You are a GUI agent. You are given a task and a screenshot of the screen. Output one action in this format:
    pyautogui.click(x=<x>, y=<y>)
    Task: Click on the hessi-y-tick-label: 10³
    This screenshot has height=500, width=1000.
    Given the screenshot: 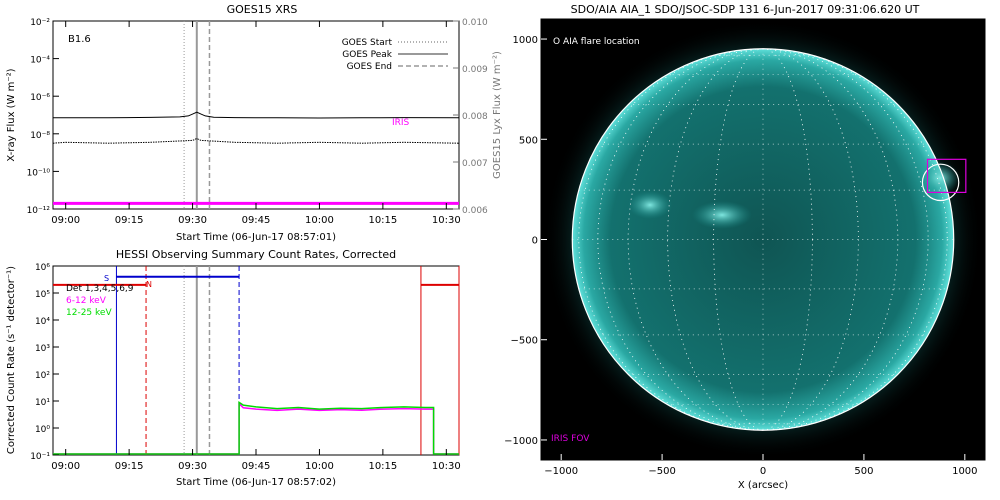 What is the action you would take?
    pyautogui.click(x=42, y=349)
    